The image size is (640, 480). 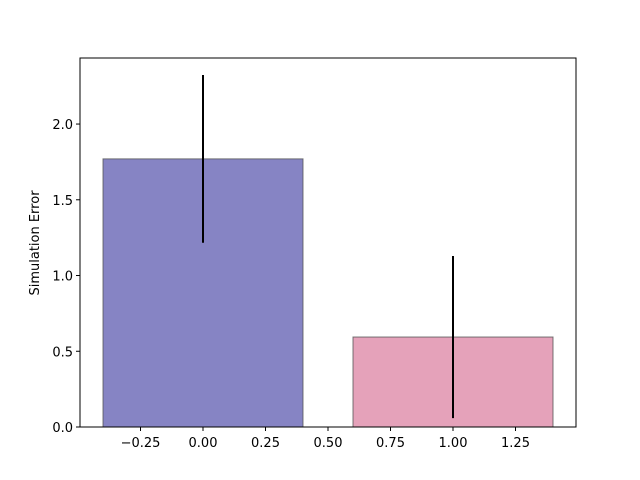 What do you see at coordinates (265, 443) in the screenshot?
I see `x-tick-label: 0.25` at bounding box center [265, 443].